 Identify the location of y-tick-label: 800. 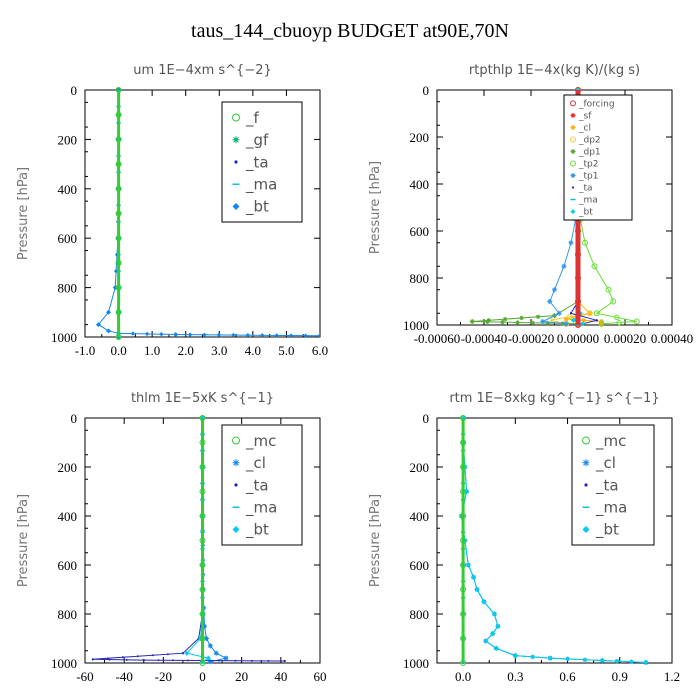
(420, 278).